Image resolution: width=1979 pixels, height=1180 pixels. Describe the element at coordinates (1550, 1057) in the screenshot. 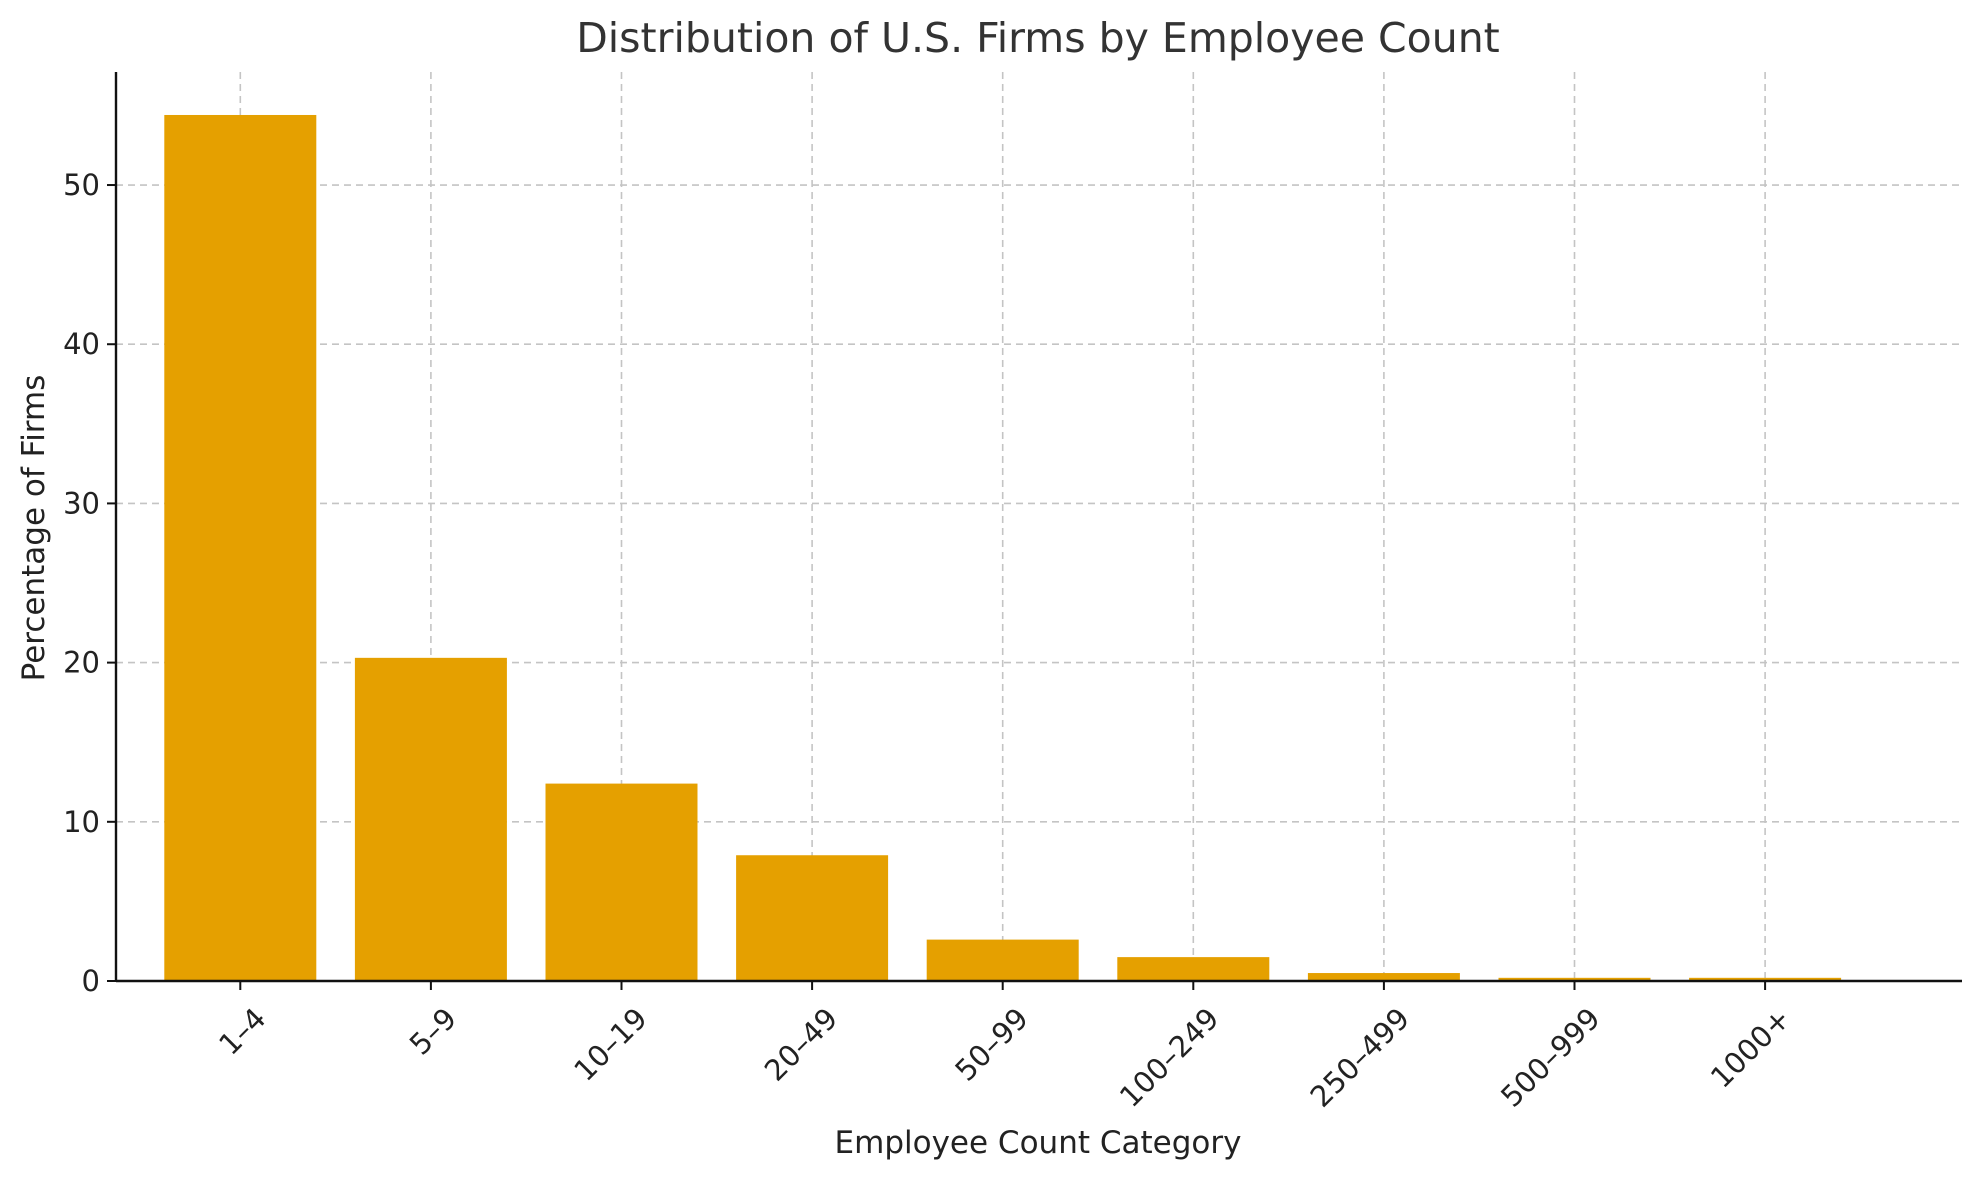

I see `x-tick-label: 500–999` at that location.